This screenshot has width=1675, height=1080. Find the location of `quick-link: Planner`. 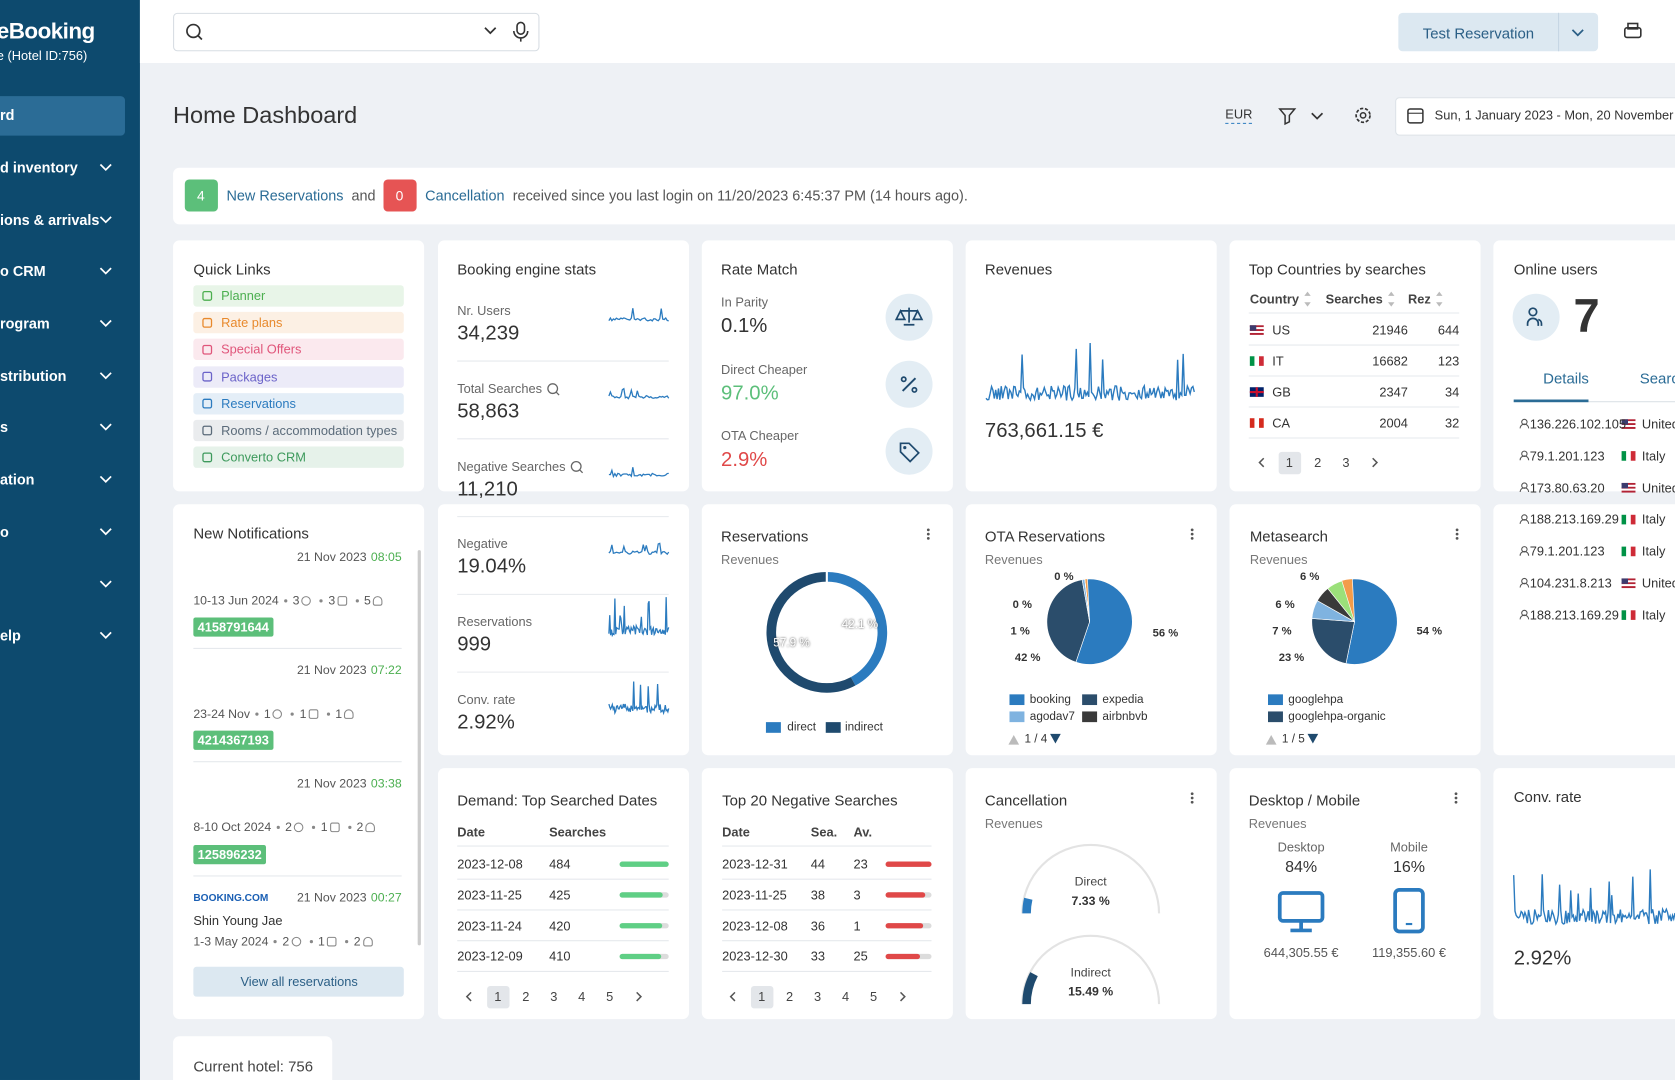

quick-link: Planner is located at coordinates (243, 296).